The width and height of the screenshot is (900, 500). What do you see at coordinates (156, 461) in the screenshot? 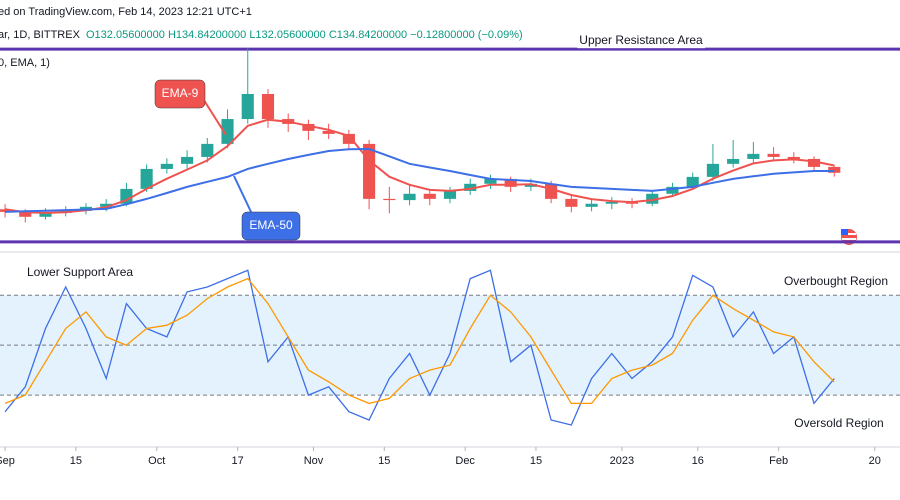
I see `x-tick-label: Oct` at bounding box center [156, 461].